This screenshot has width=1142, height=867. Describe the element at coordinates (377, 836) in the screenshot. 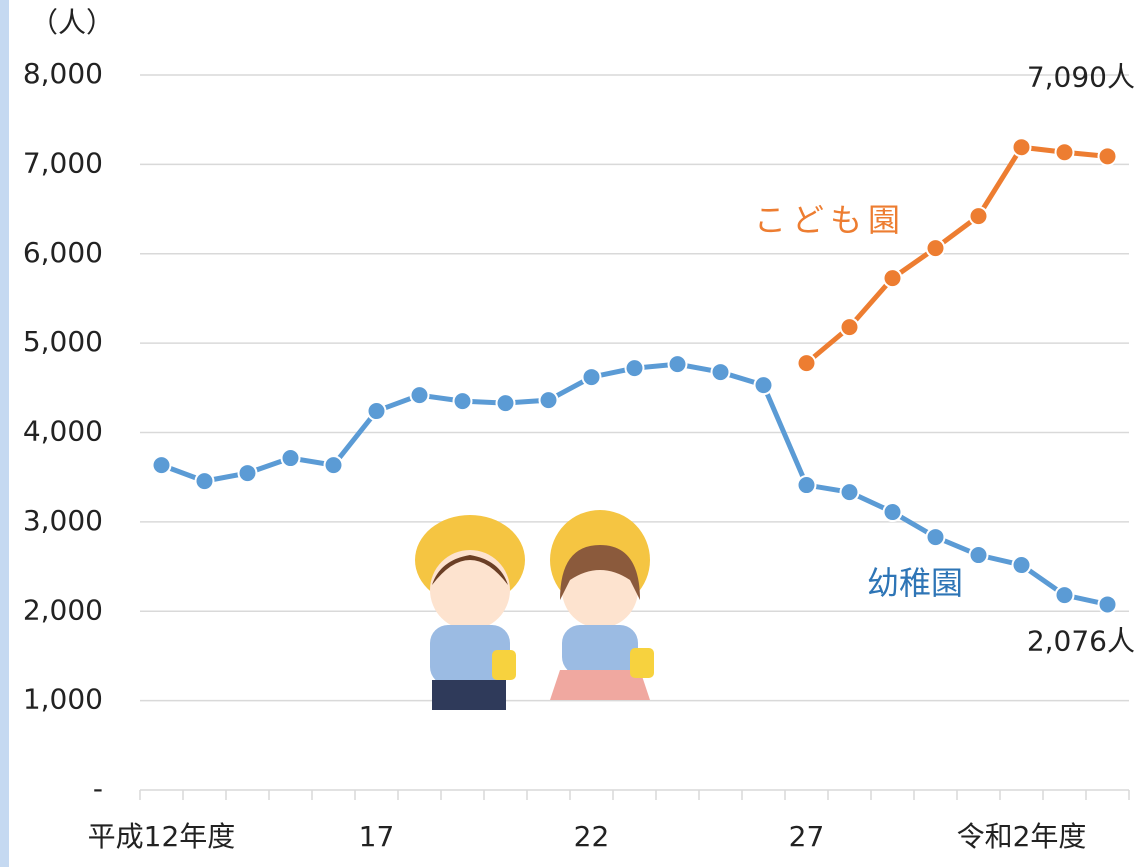

I see `x-tick-label: 17` at that location.